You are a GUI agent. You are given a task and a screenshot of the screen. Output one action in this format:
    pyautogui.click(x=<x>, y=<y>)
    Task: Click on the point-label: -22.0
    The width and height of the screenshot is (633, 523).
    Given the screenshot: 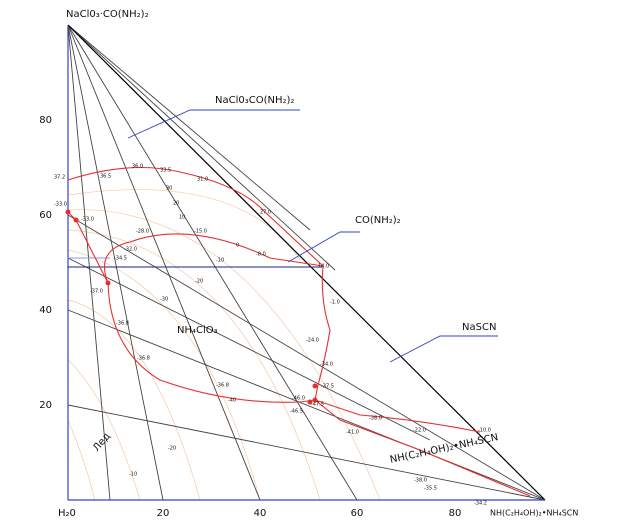 What is the action you would take?
    pyautogui.click(x=419, y=431)
    